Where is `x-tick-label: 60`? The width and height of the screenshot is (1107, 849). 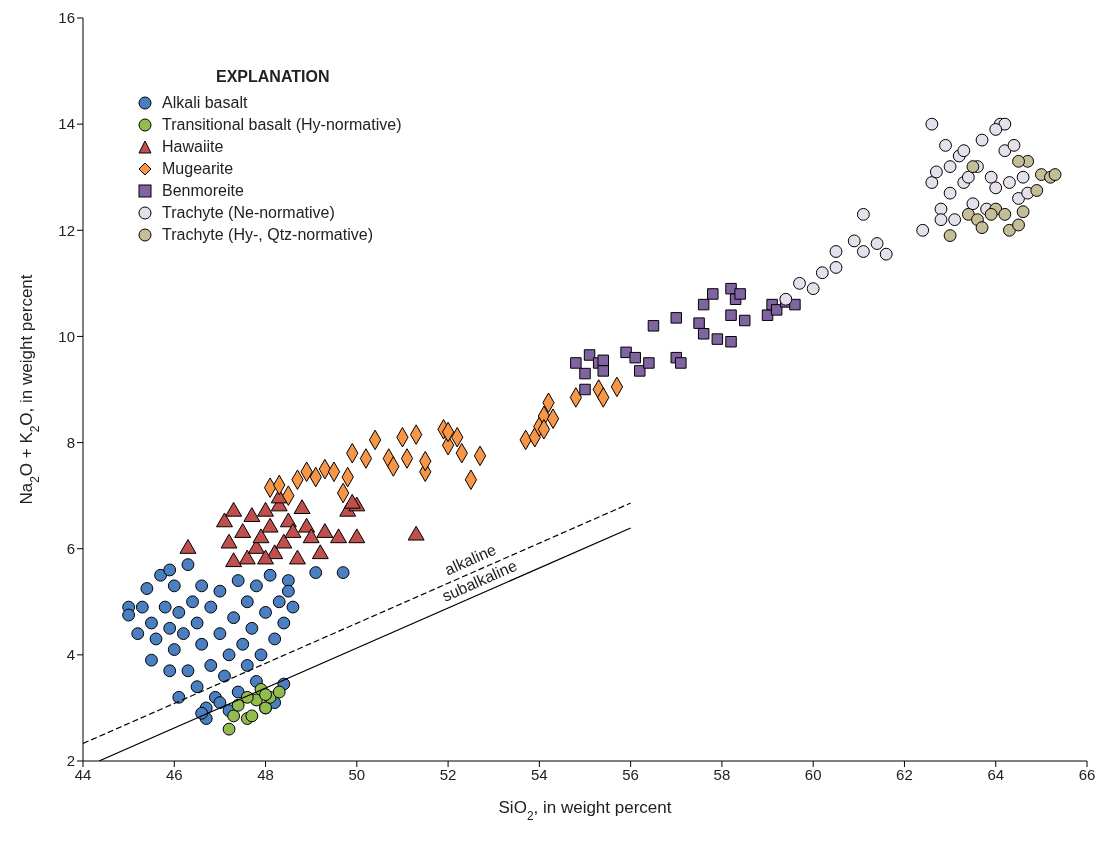 x-tick-label: 60 is located at coordinates (813, 774).